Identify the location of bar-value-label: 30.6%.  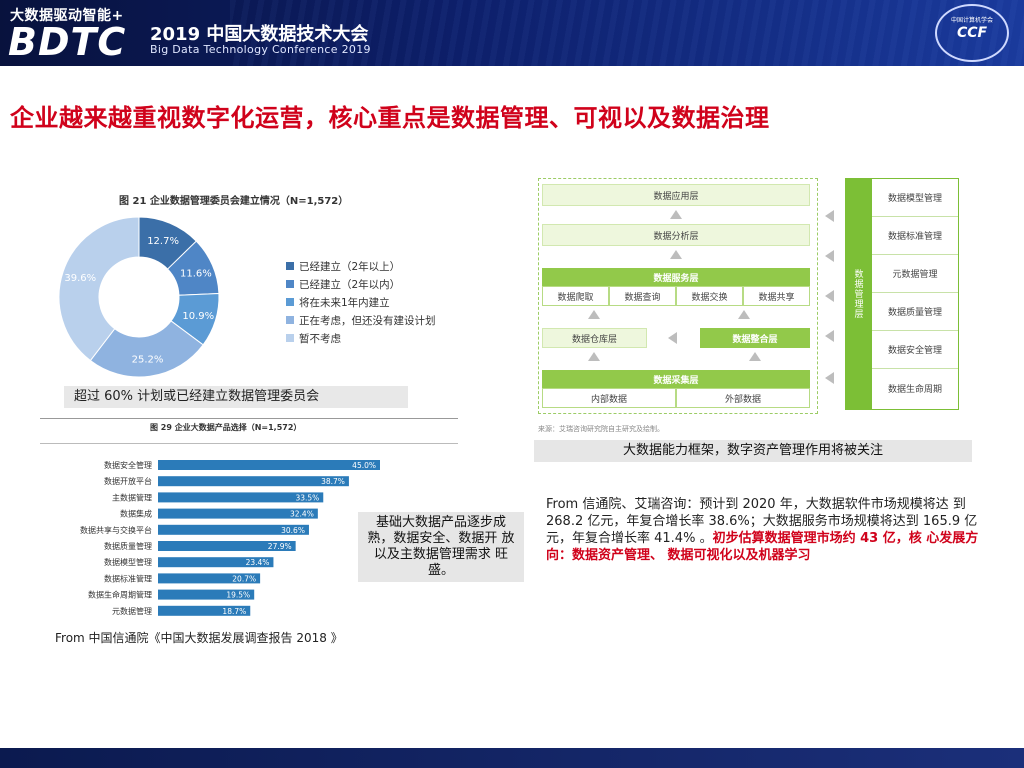
(293, 530).